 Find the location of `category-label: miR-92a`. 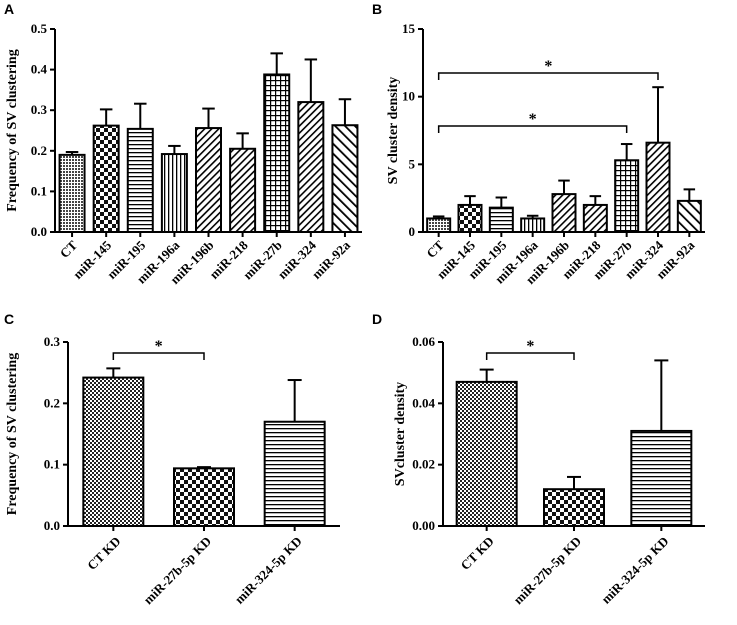

category-label: miR-92a is located at coordinates (331, 259).